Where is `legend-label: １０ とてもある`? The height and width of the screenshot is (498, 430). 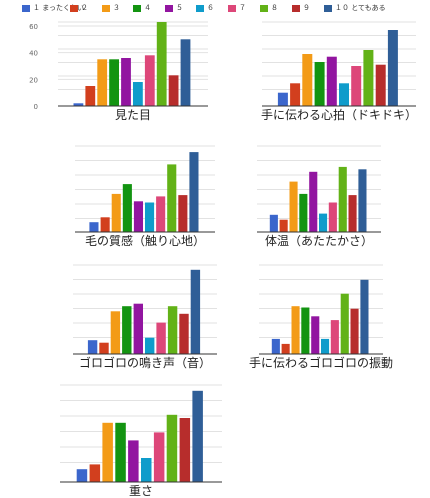
legend-label: １０ とてもある is located at coordinates (360, 8).